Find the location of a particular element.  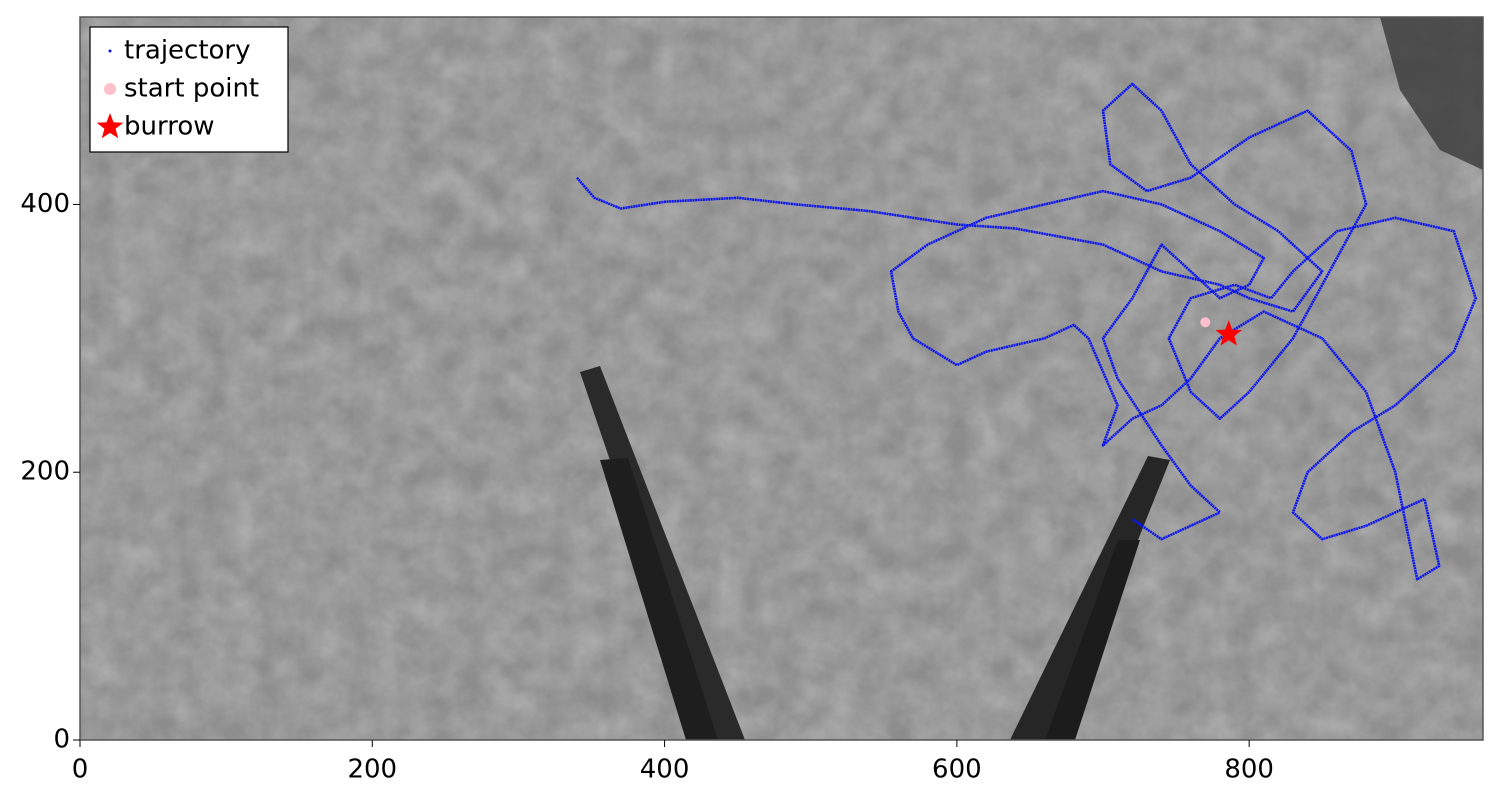

x-tick-label: 600 is located at coordinates (957, 770).